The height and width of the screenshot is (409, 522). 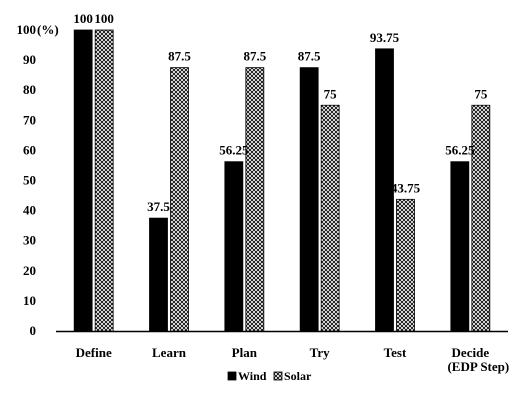 What do you see at coordinates (179, 199) in the screenshot?
I see `bar-solar-learn` at bounding box center [179, 199].